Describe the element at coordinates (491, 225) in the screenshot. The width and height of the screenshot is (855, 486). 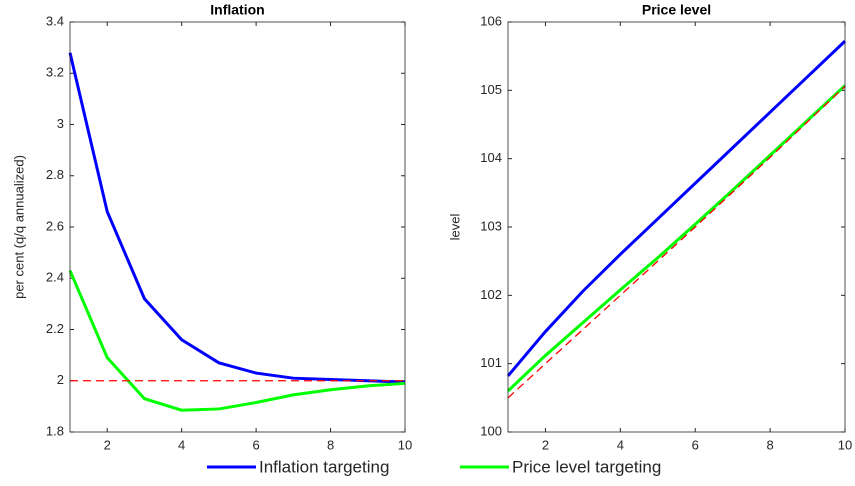
I see `y-tick-label: 103` at that location.